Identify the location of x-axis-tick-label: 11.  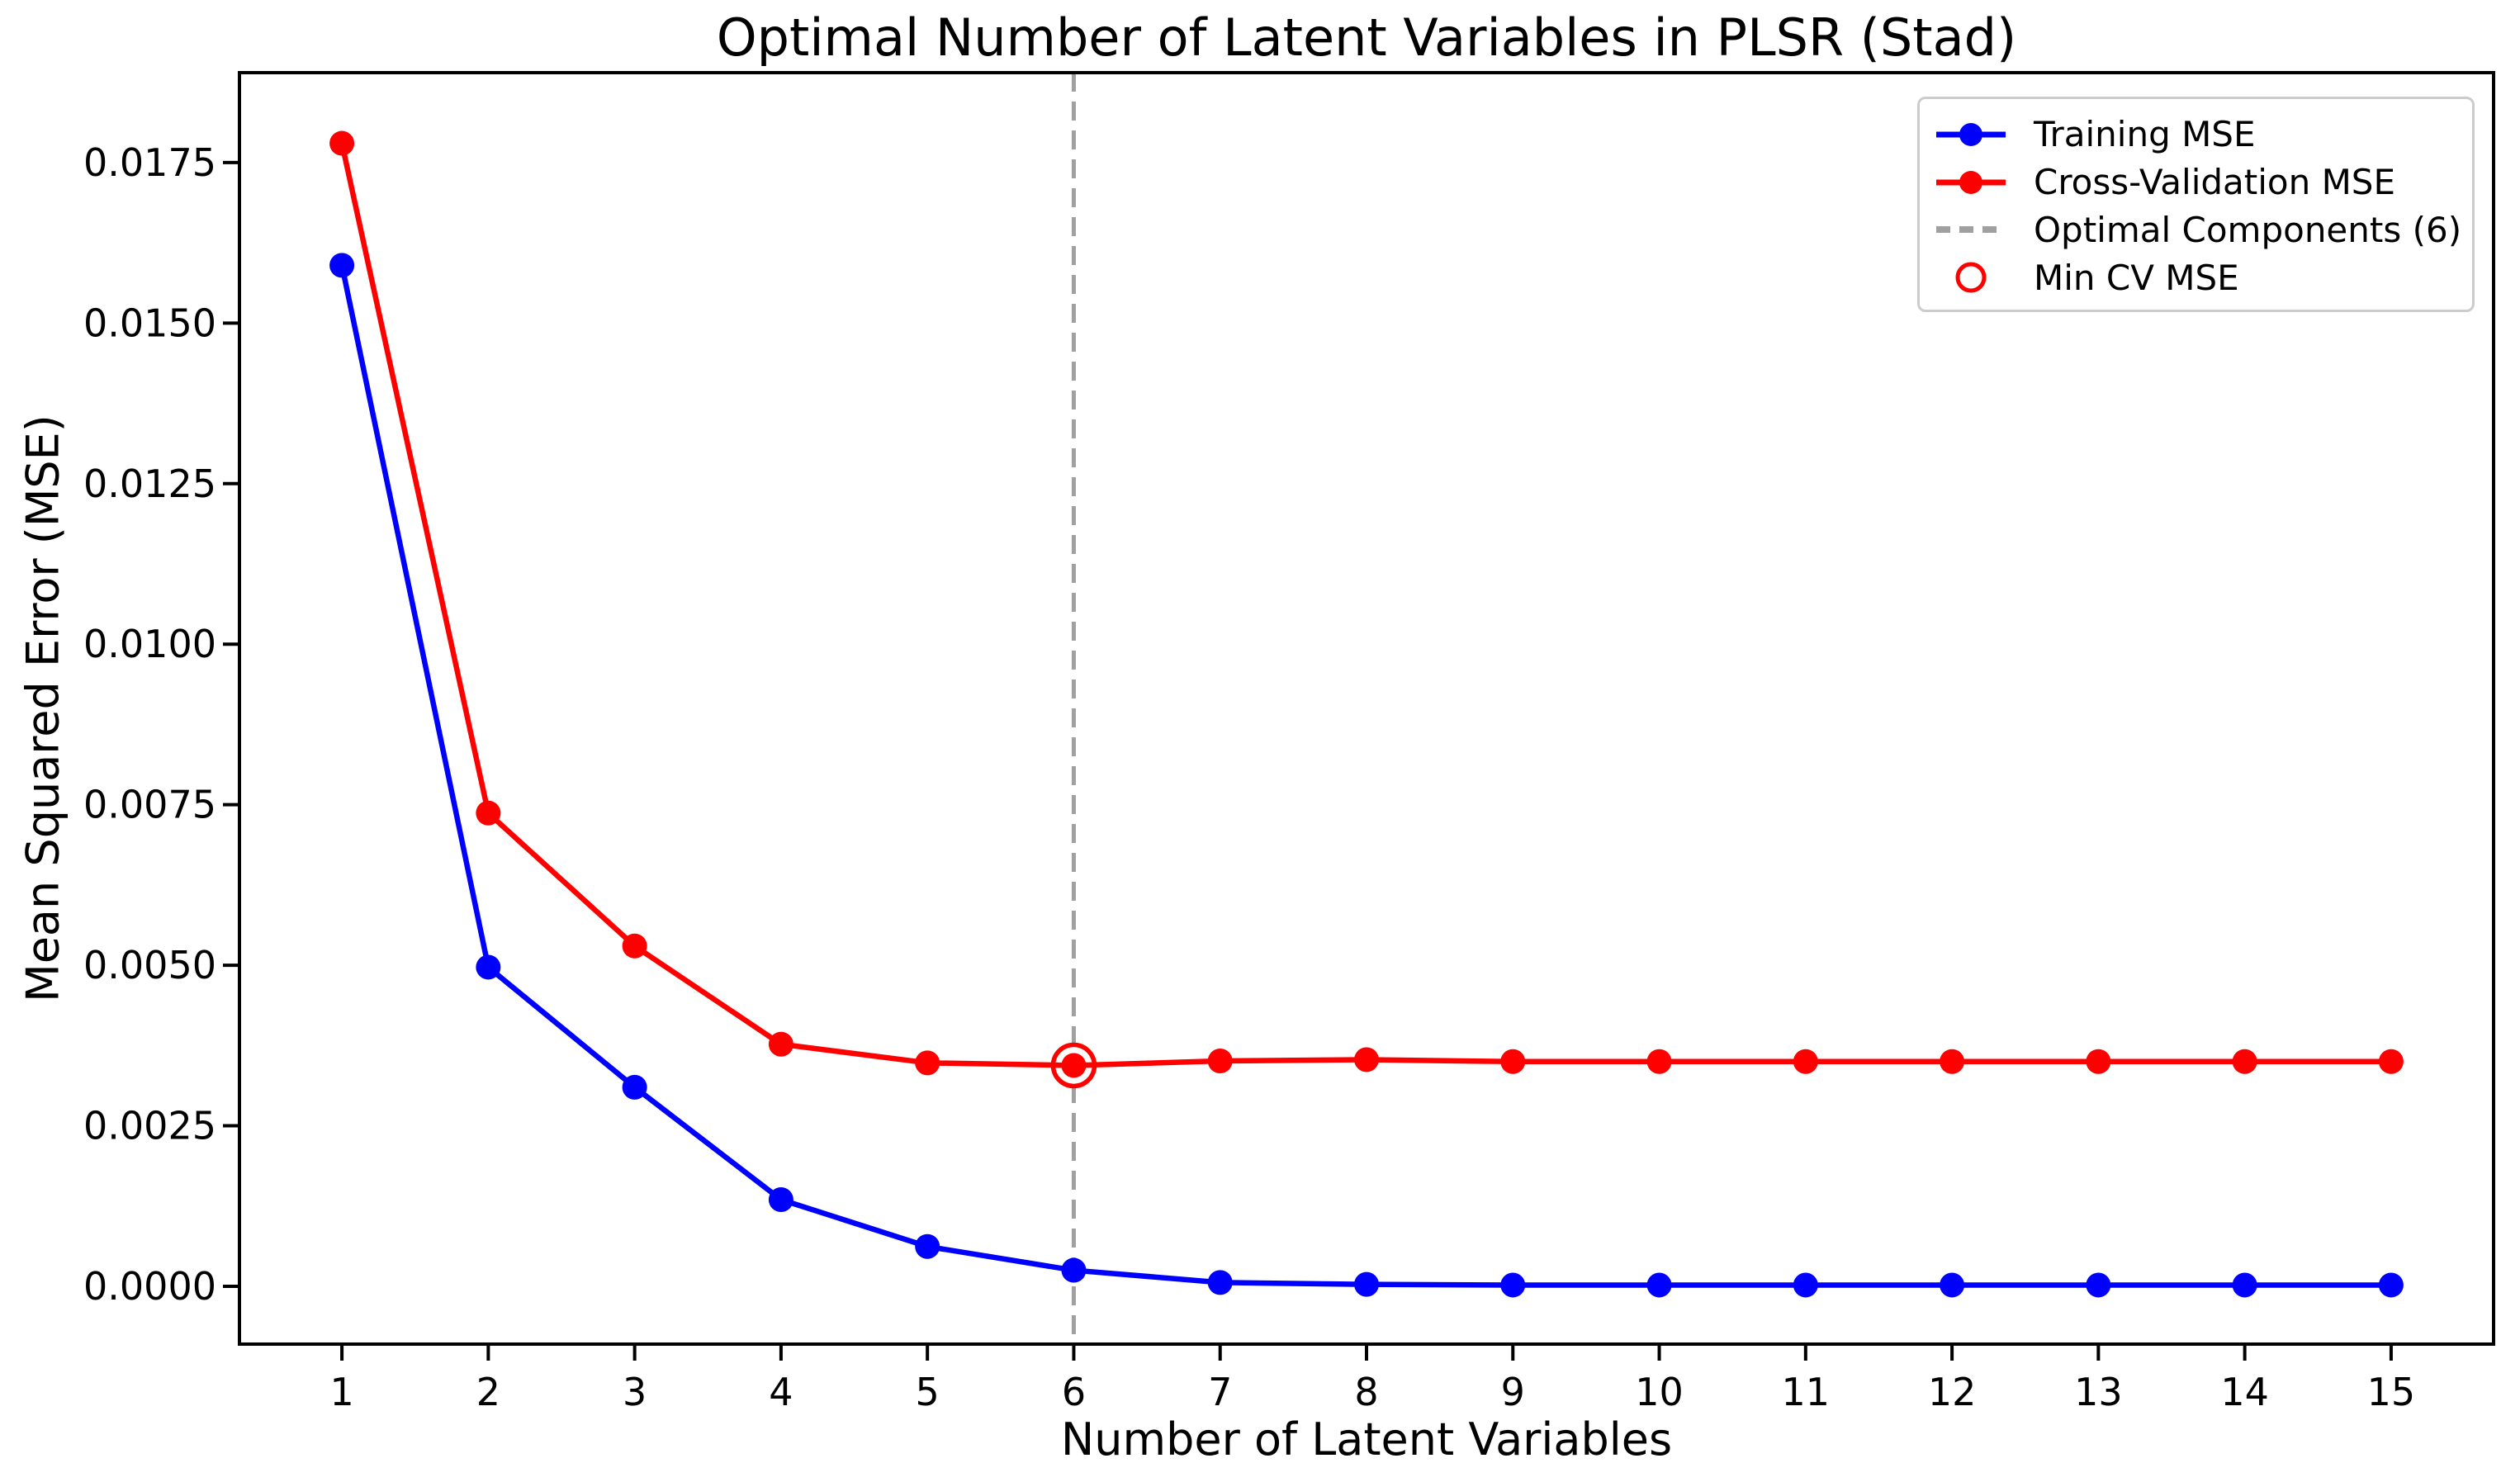
(1807, 1392).